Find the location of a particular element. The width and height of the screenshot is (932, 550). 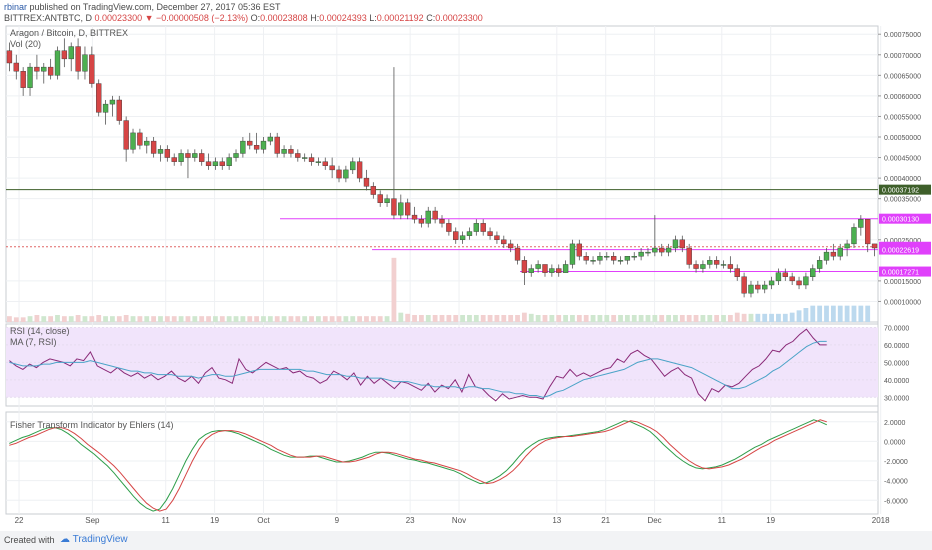

tradingview-logo: ☁ TradingView is located at coordinates (94, 539).